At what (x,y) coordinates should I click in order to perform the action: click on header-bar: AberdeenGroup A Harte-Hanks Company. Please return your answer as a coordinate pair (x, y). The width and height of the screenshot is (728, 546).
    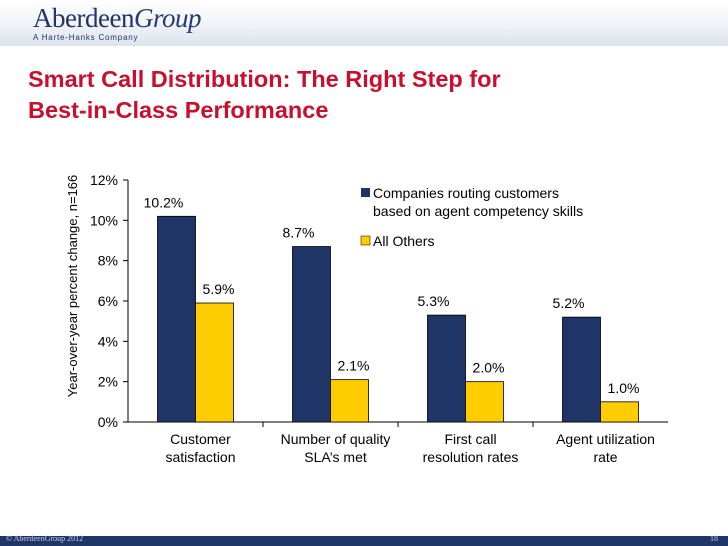
    Looking at the image, I should click on (364, 23).